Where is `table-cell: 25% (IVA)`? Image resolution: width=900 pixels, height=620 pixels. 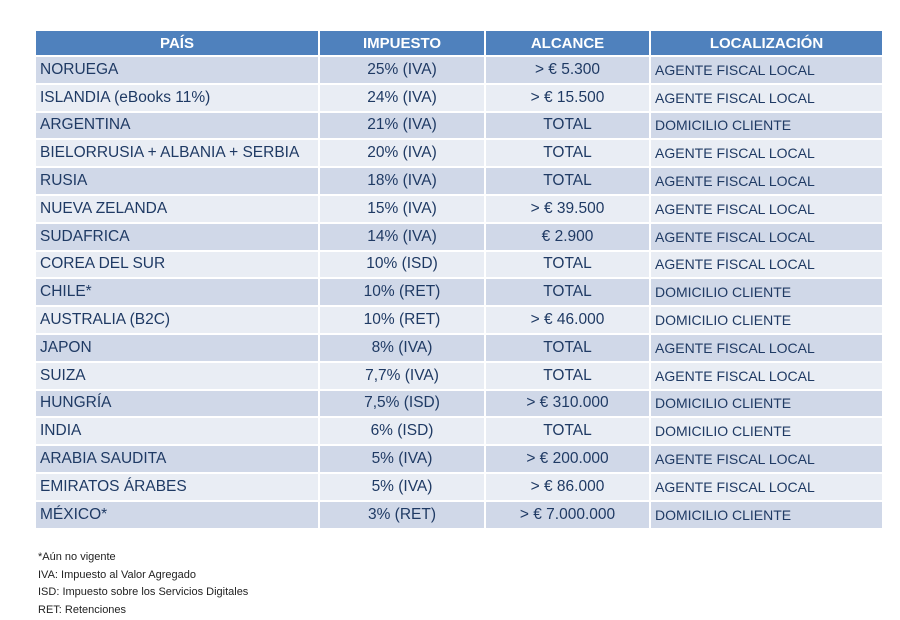 table-cell: 25% (IVA) is located at coordinates (402, 70).